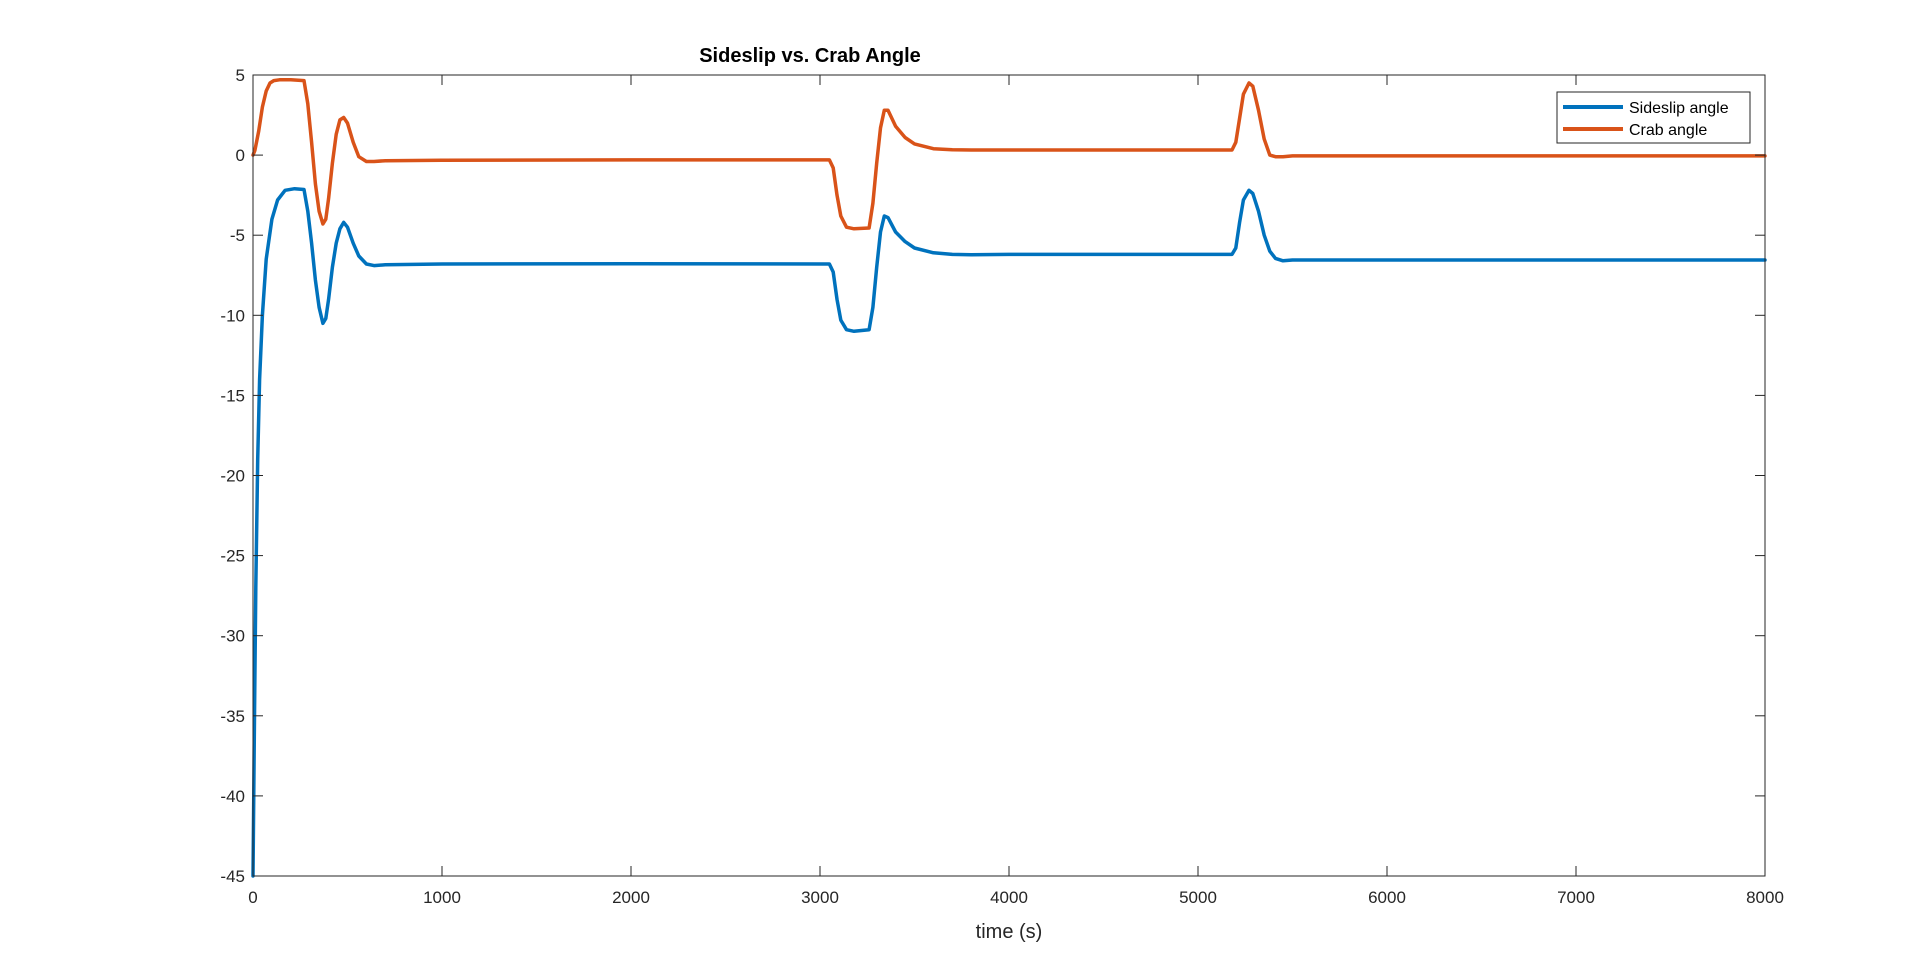 This screenshot has height=971, width=1920. What do you see at coordinates (232, 876) in the screenshot?
I see `y-tick-label: -45` at bounding box center [232, 876].